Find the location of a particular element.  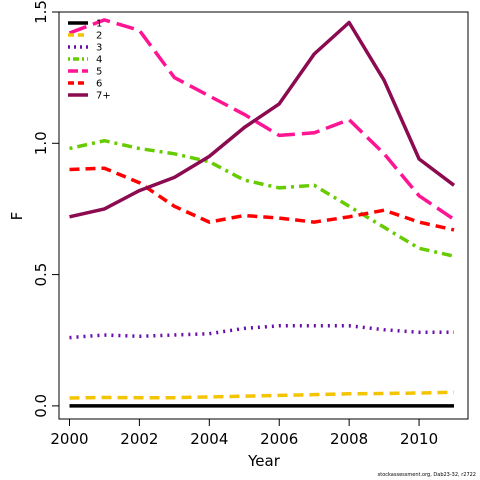

x-tick-label: 2002 is located at coordinates (139, 439).